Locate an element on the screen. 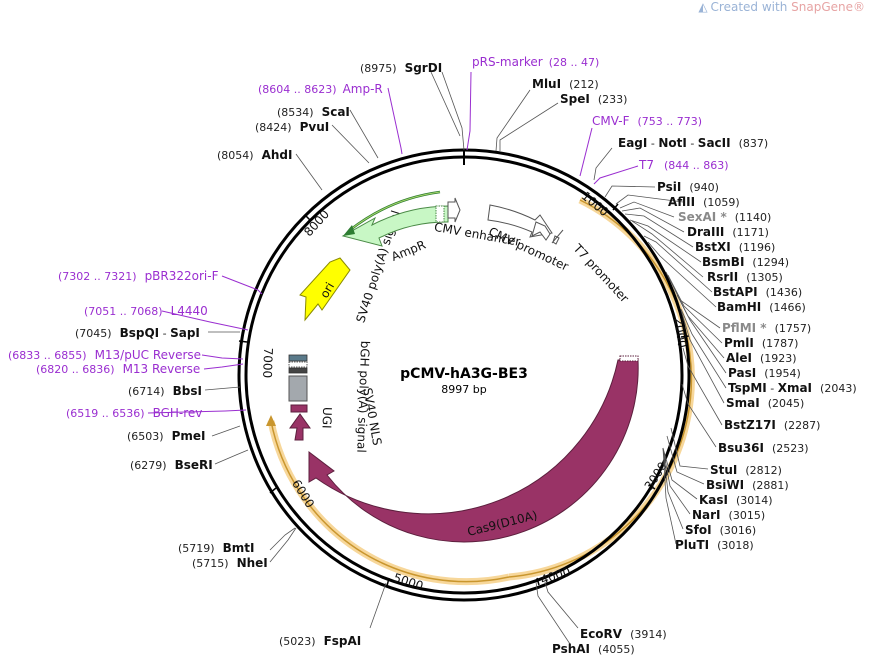 The height and width of the screenshot is (657, 869). ugi-feature is located at coordinates (300, 427).